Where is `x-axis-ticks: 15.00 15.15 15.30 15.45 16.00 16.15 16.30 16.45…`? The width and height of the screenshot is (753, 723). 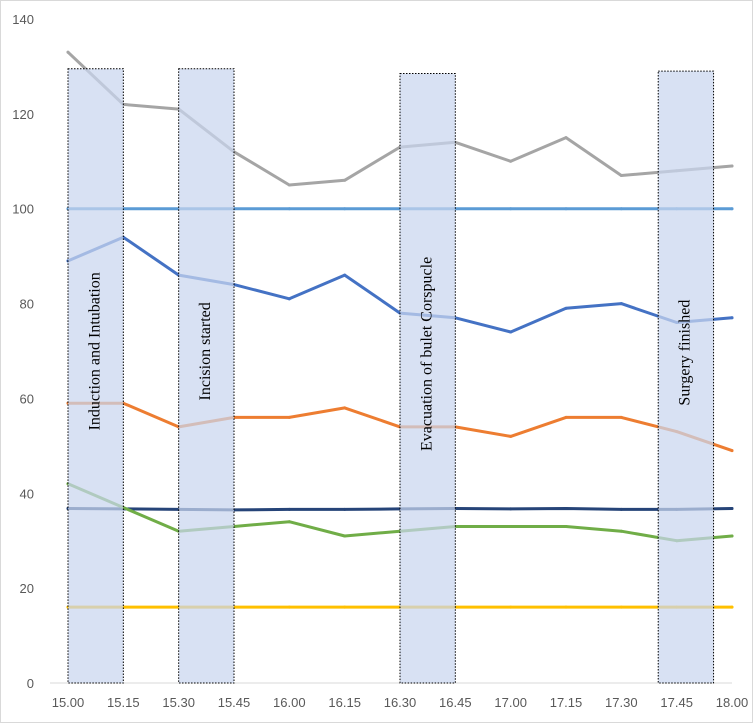
x-axis-ticks: 15.00 15.15 15.30 15.45 16.00 16.15 16.30 16.45… is located at coordinates (400, 702).